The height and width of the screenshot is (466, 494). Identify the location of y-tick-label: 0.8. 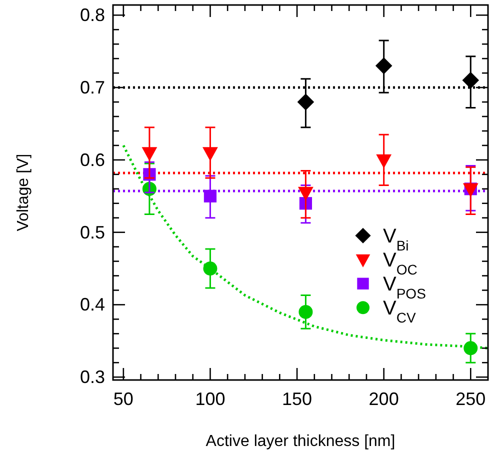
(92, 15).